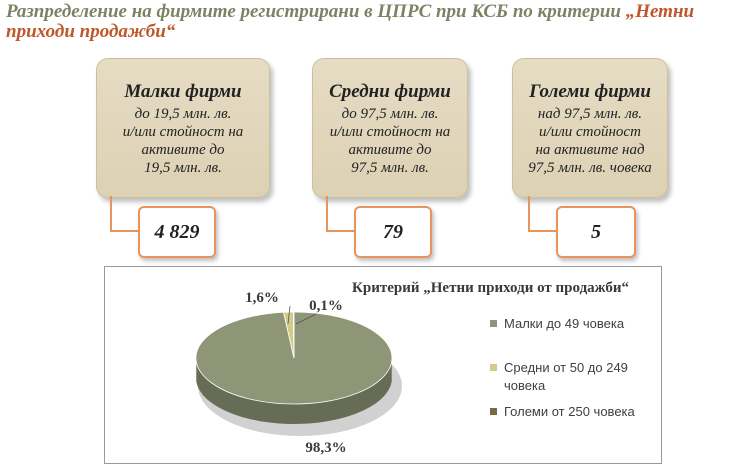 The width and height of the screenshot is (740, 466). I want to click on small-firms-desc-3: активите до, so click(183, 150).